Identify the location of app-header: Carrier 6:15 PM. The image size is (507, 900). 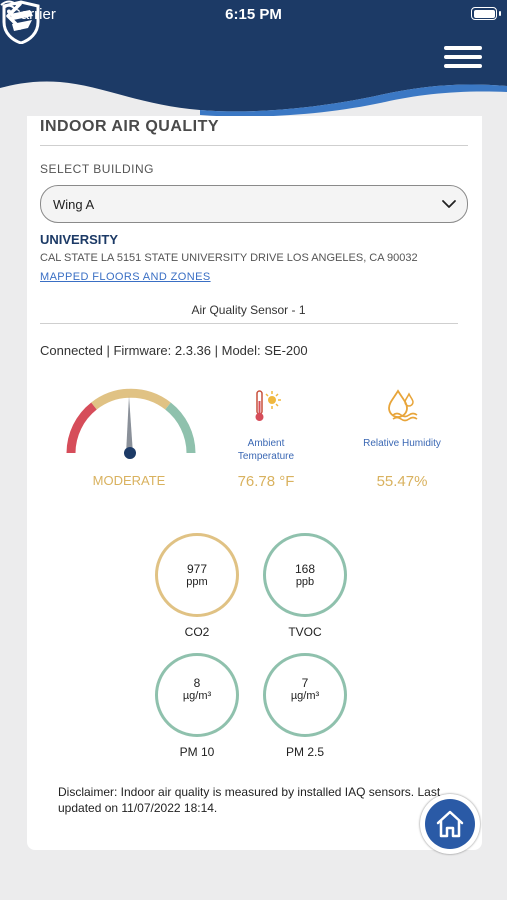
(253, 62).